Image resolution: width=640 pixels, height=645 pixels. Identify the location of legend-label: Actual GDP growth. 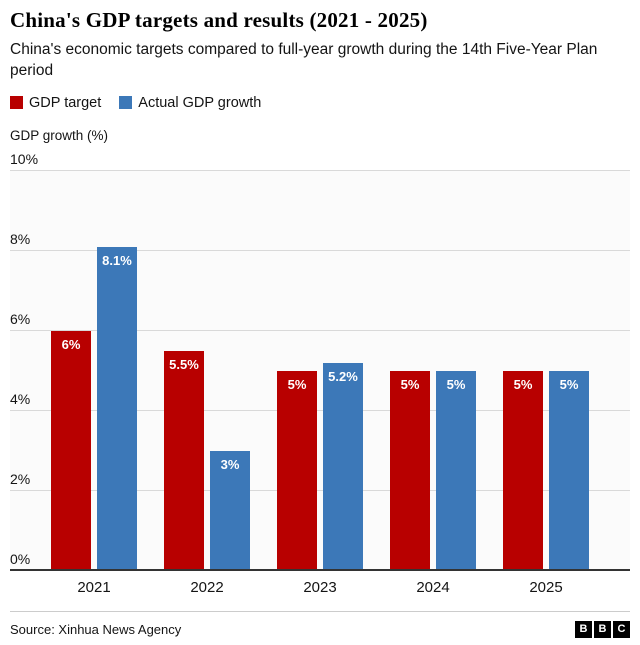
(200, 102).